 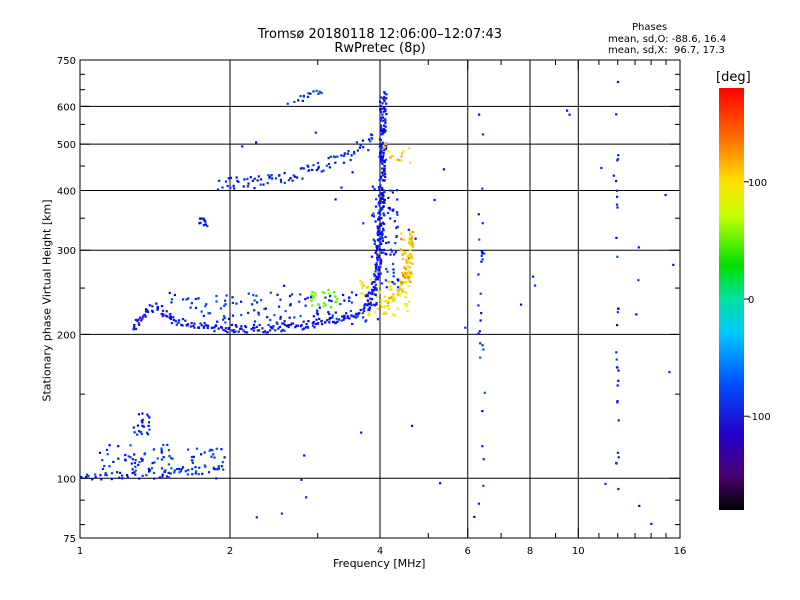 I want to click on colorbar-tick-label: 100, so click(x=757, y=183).